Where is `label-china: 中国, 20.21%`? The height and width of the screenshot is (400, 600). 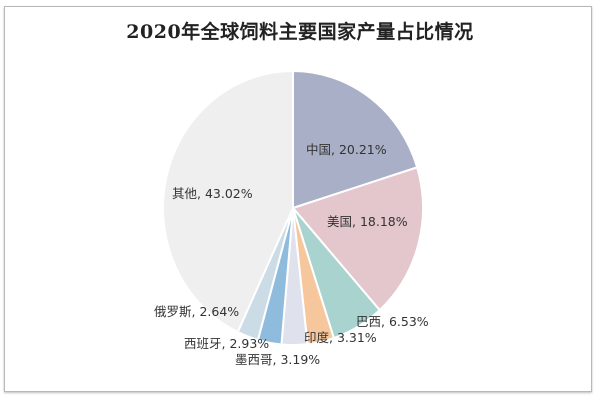 label-china: 中国, 20.21% is located at coordinates (346, 149).